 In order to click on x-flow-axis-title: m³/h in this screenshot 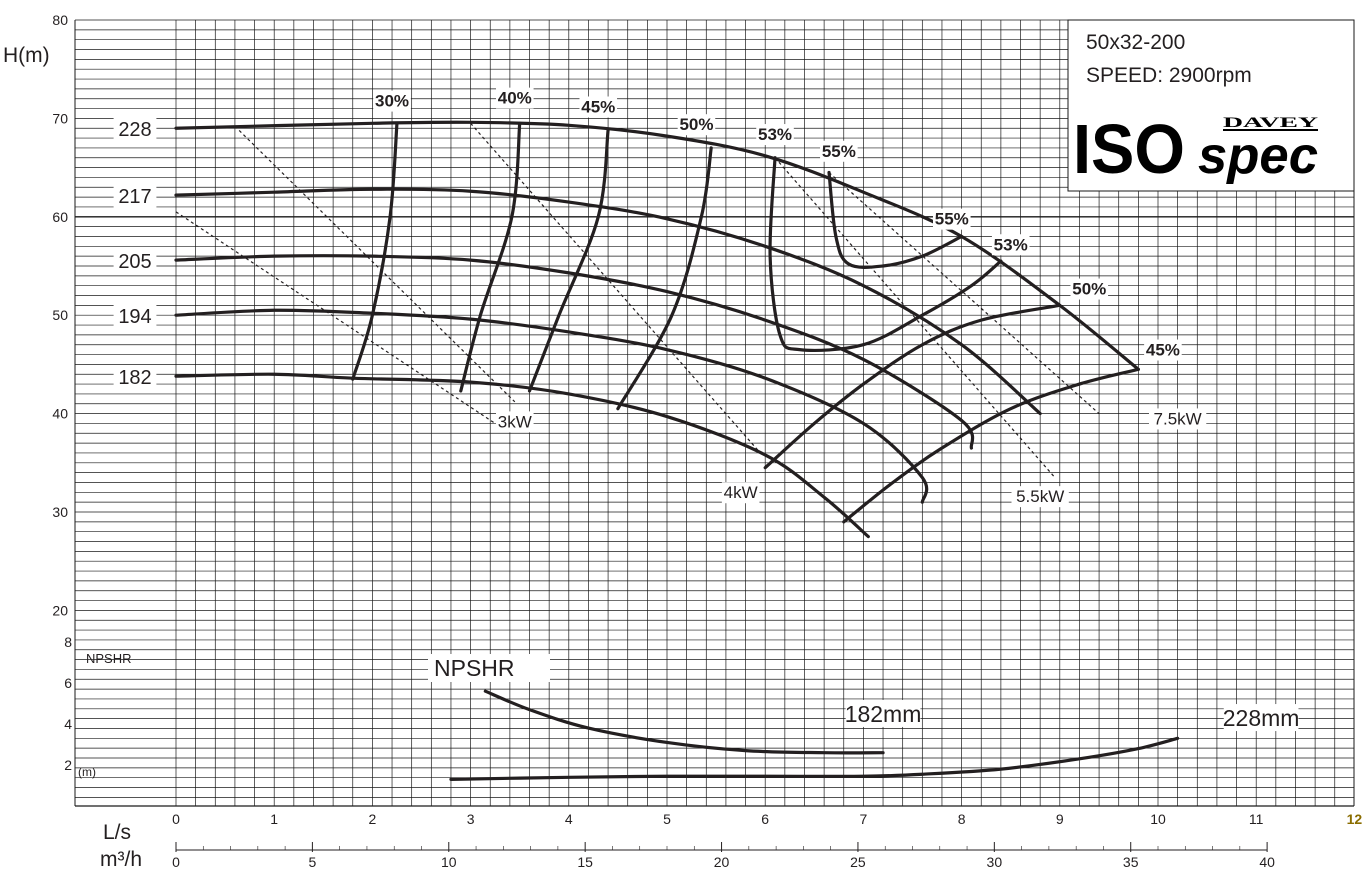, I will do `click(121, 859)`.